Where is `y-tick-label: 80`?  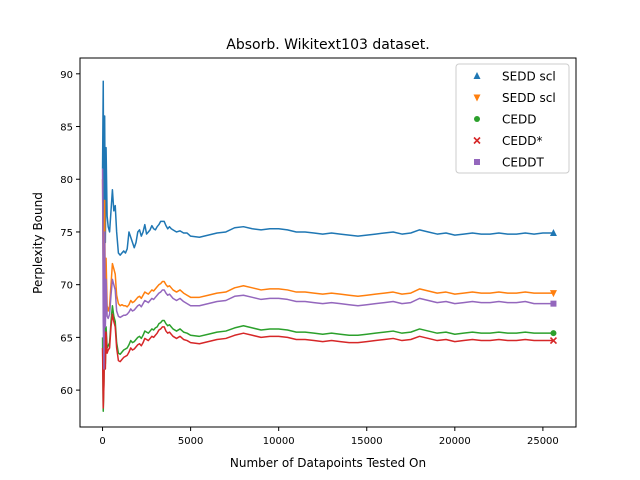 y-tick-label: 80 is located at coordinates (66, 180).